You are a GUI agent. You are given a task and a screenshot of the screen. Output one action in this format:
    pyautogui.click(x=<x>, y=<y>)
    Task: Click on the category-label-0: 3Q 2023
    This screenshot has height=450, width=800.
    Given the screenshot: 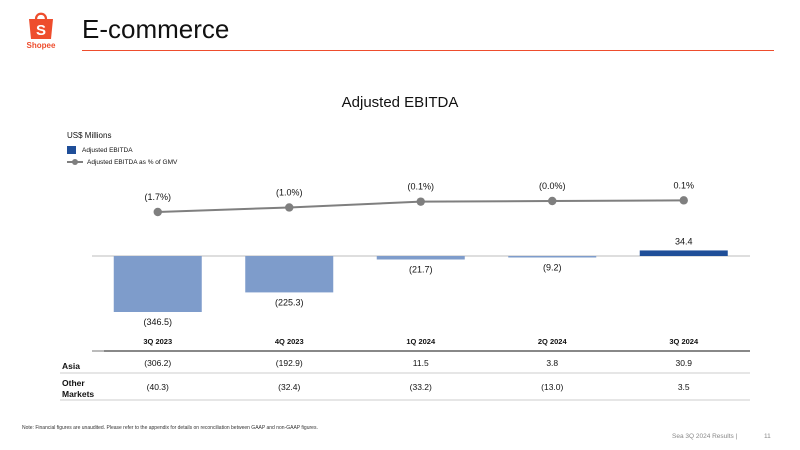 What is the action you would take?
    pyautogui.click(x=157, y=341)
    